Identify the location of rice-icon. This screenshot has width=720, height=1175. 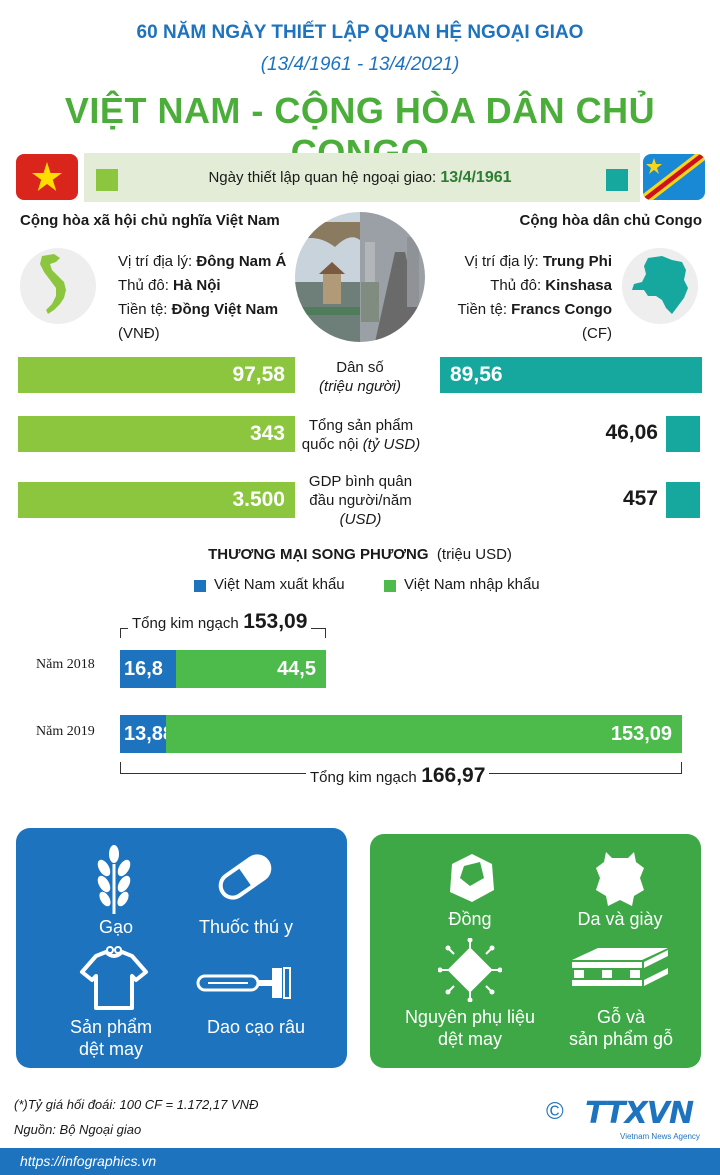
(114, 879).